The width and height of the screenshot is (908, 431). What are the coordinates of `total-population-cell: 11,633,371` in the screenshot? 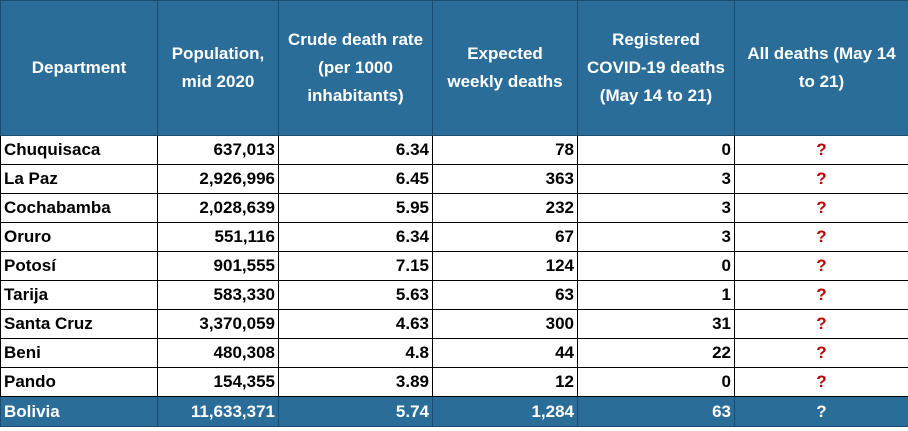 It's located at (218, 411).